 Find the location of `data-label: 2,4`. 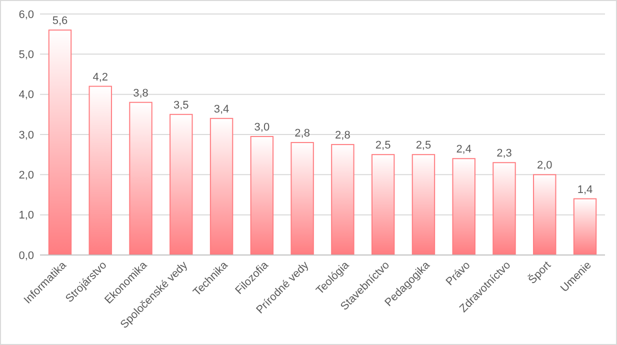

data-label: 2,4 is located at coordinates (464, 150).